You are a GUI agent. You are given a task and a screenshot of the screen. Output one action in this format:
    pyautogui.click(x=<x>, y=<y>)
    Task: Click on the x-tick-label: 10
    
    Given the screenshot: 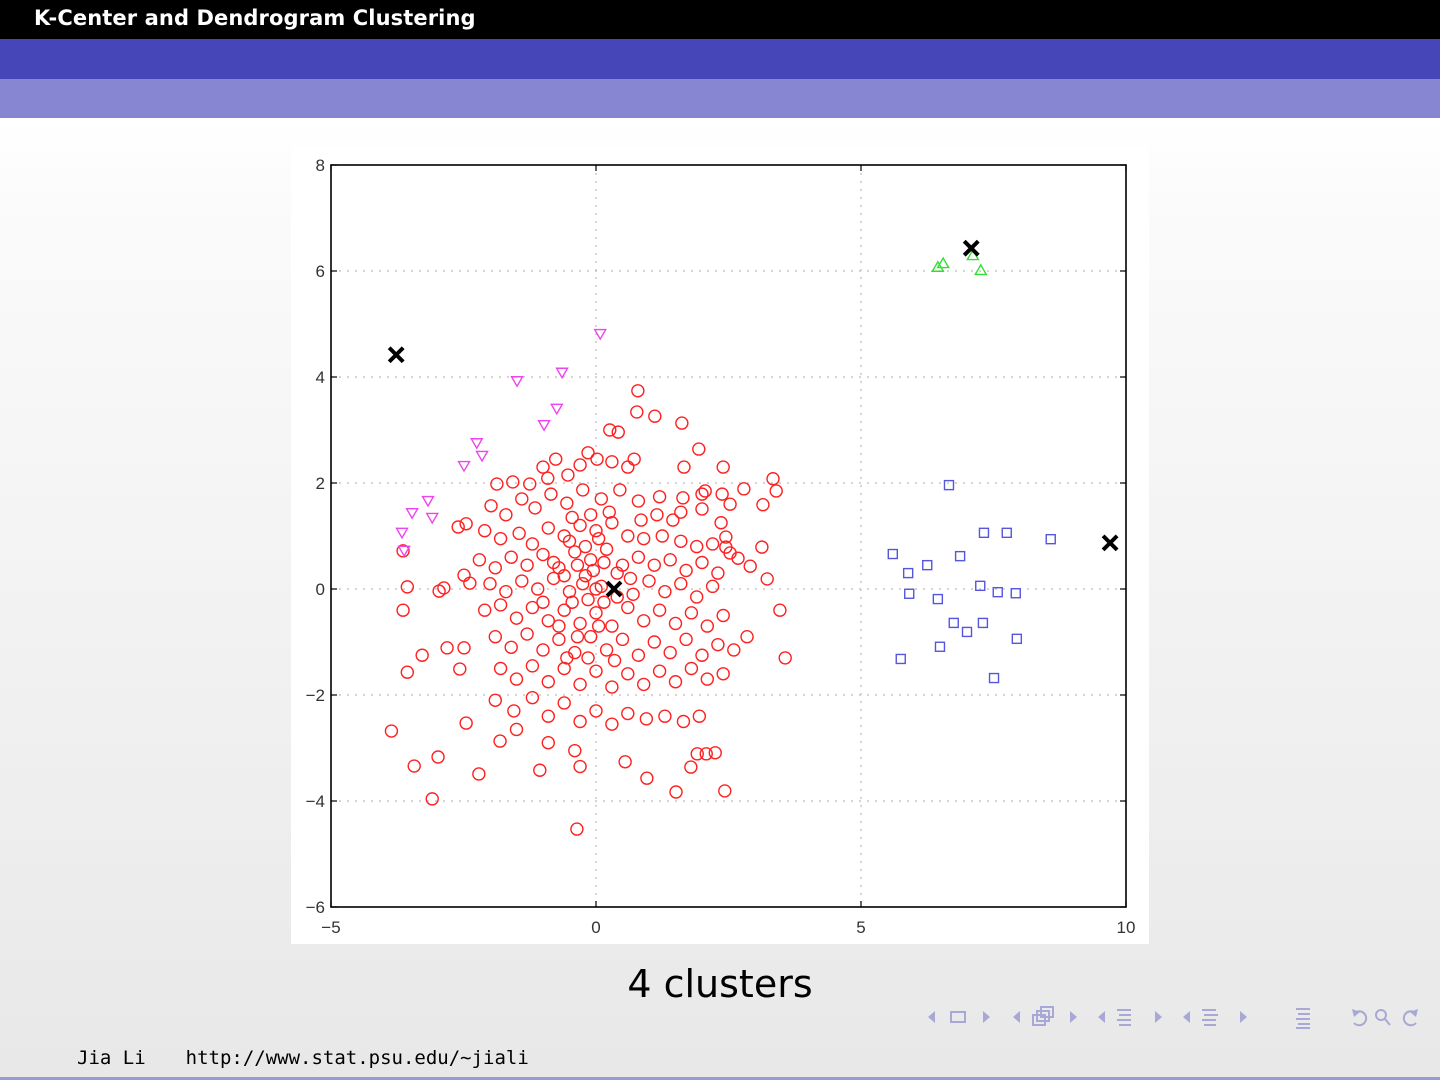 What is the action you would take?
    pyautogui.click(x=1126, y=927)
    